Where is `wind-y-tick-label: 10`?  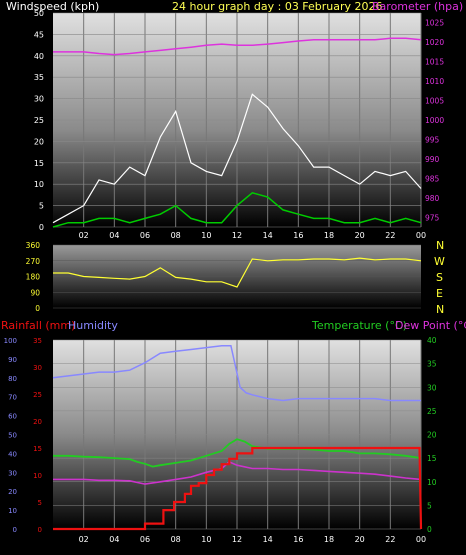
wind-y-tick-label: 10 is located at coordinates (39, 184).